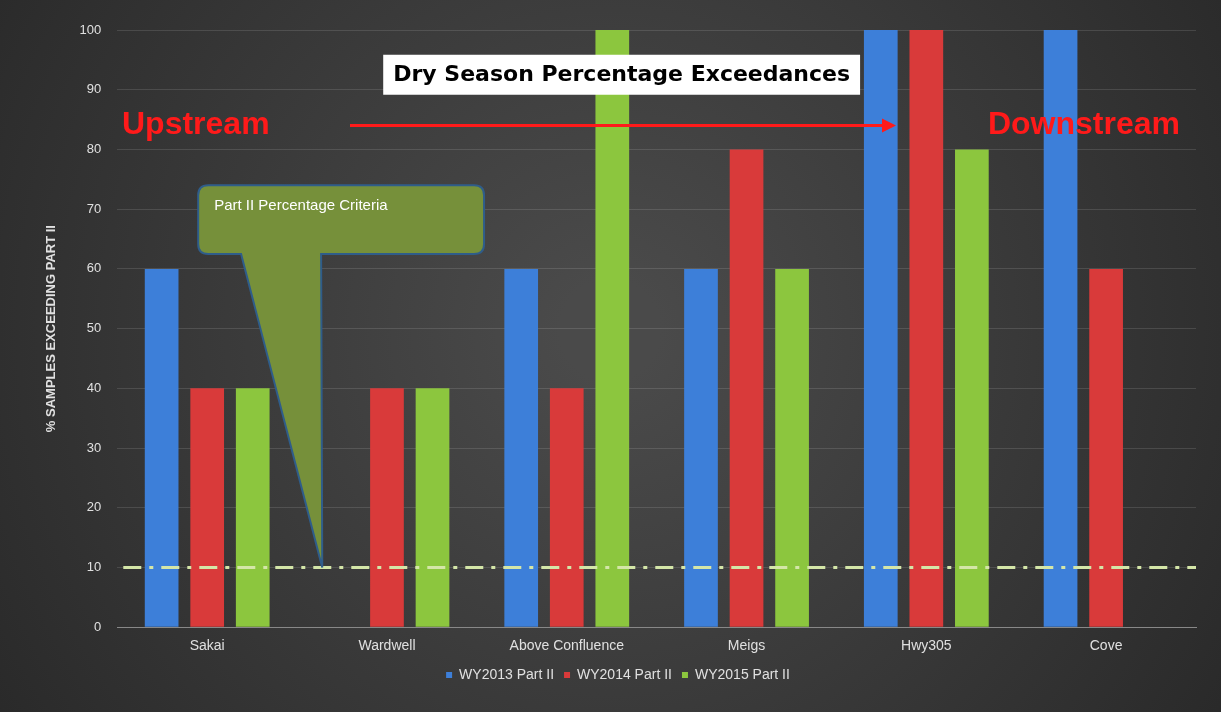  Describe the element at coordinates (94, 89) in the screenshot. I see `y-tick-label: 90` at that location.